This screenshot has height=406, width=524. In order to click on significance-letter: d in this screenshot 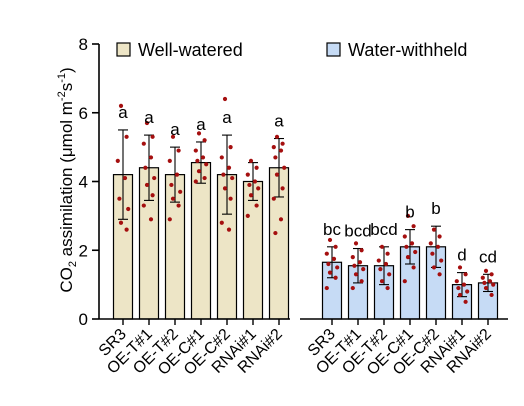, I will do `click(461, 255)`.